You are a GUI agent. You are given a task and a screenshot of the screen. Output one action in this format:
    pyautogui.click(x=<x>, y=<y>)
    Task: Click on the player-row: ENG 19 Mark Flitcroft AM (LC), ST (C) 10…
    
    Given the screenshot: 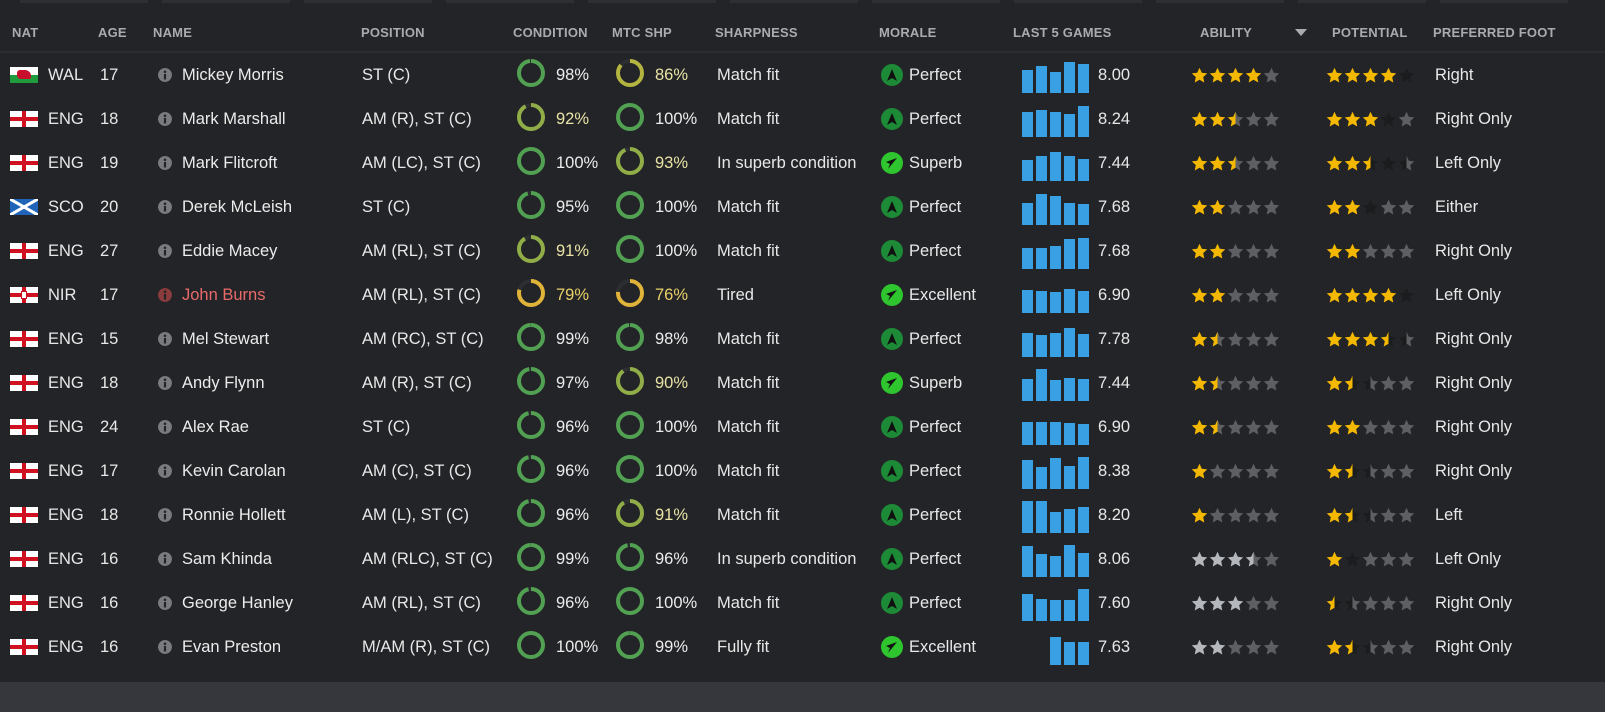 What is the action you would take?
    pyautogui.click(x=802, y=163)
    